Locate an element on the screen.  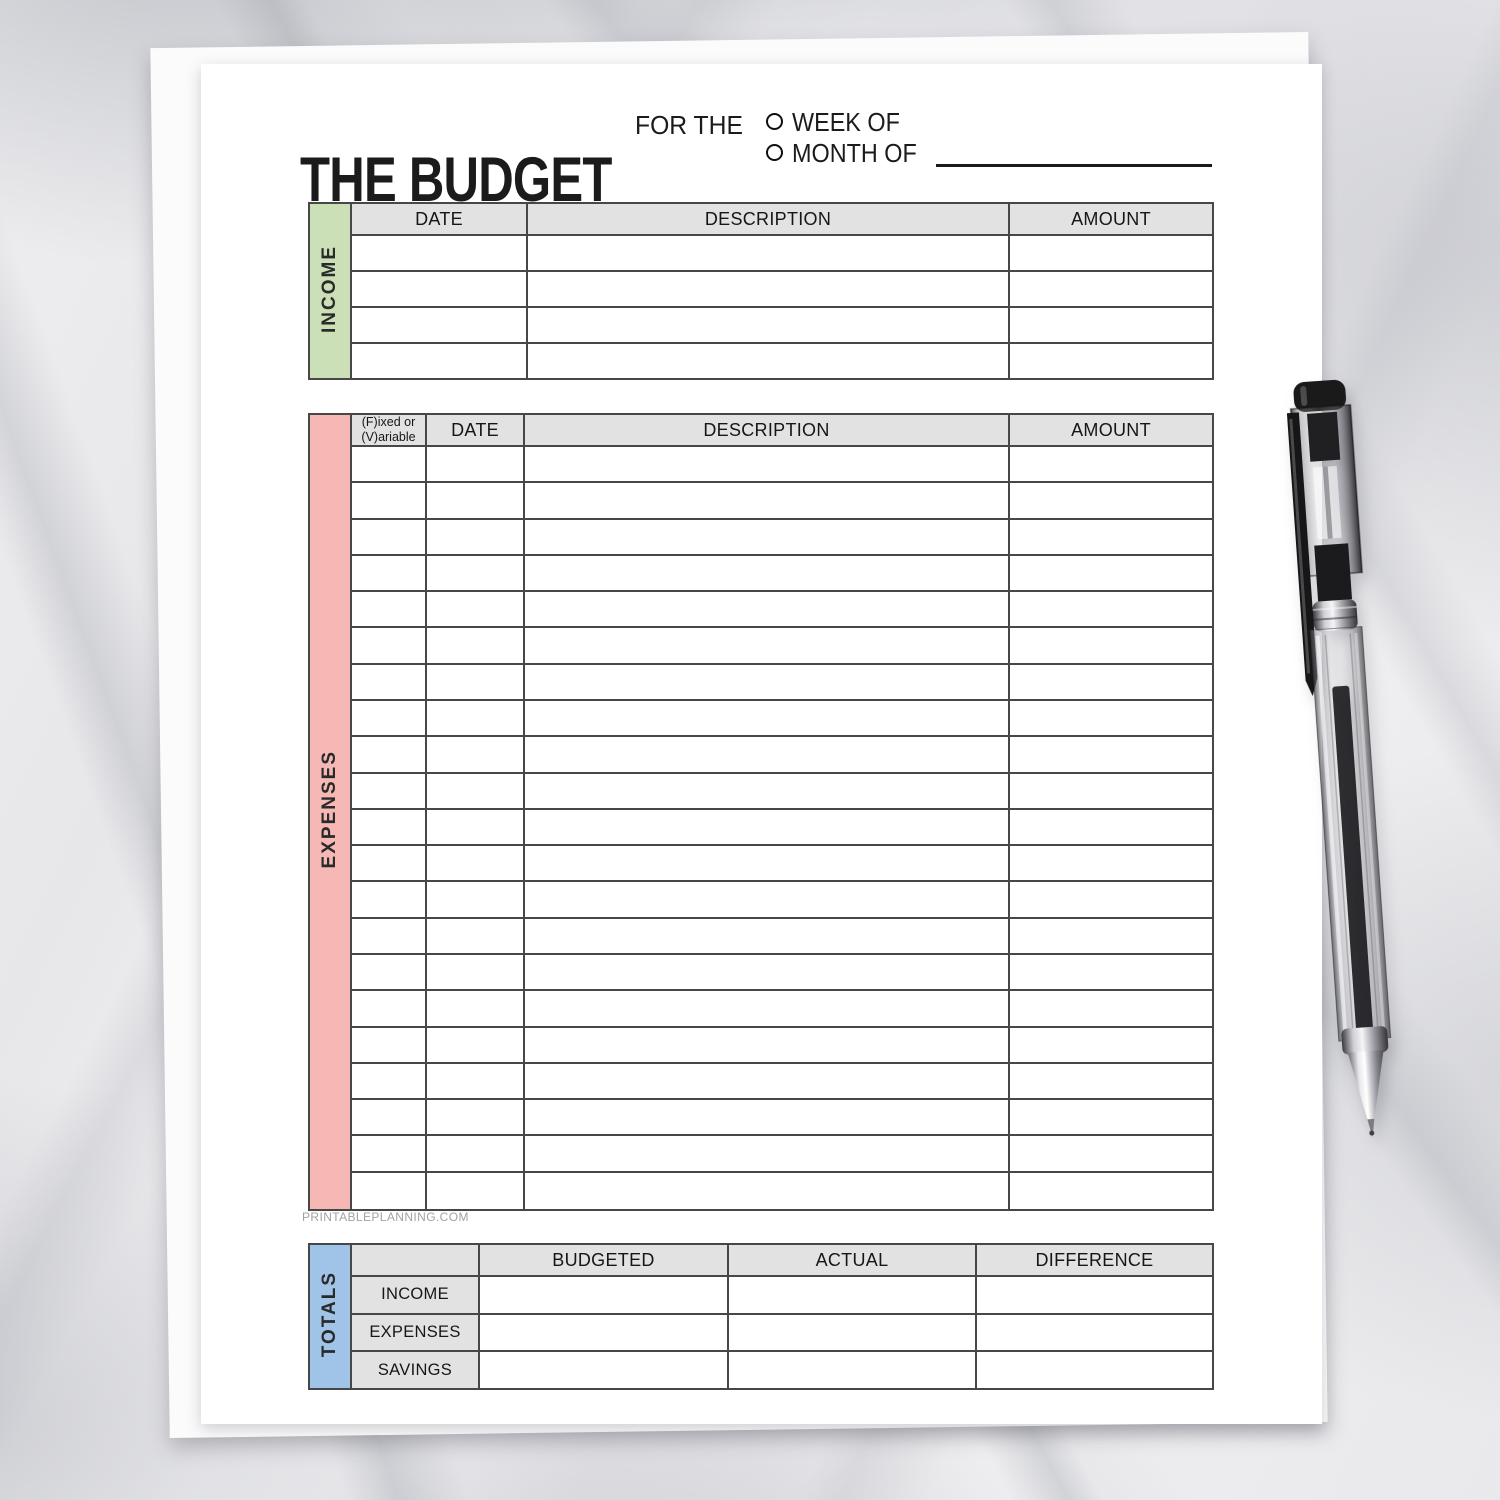
totals-col-budgeted: BUDGETED is located at coordinates (603, 1260).